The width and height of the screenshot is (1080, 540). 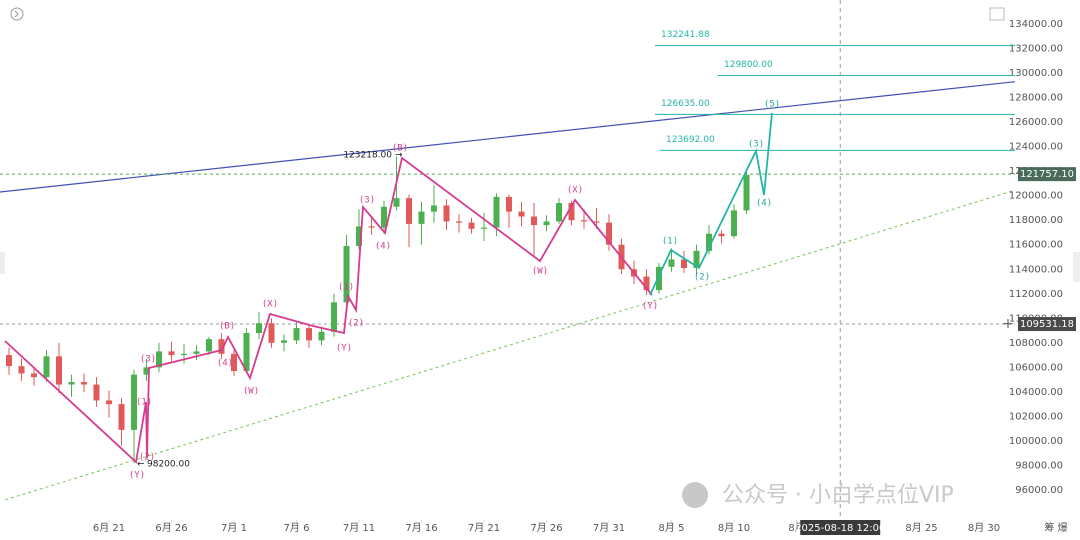 What do you see at coordinates (840, 528) in the screenshot?
I see `crosshair-label: 2025-08-18 12:00` at bounding box center [840, 528].